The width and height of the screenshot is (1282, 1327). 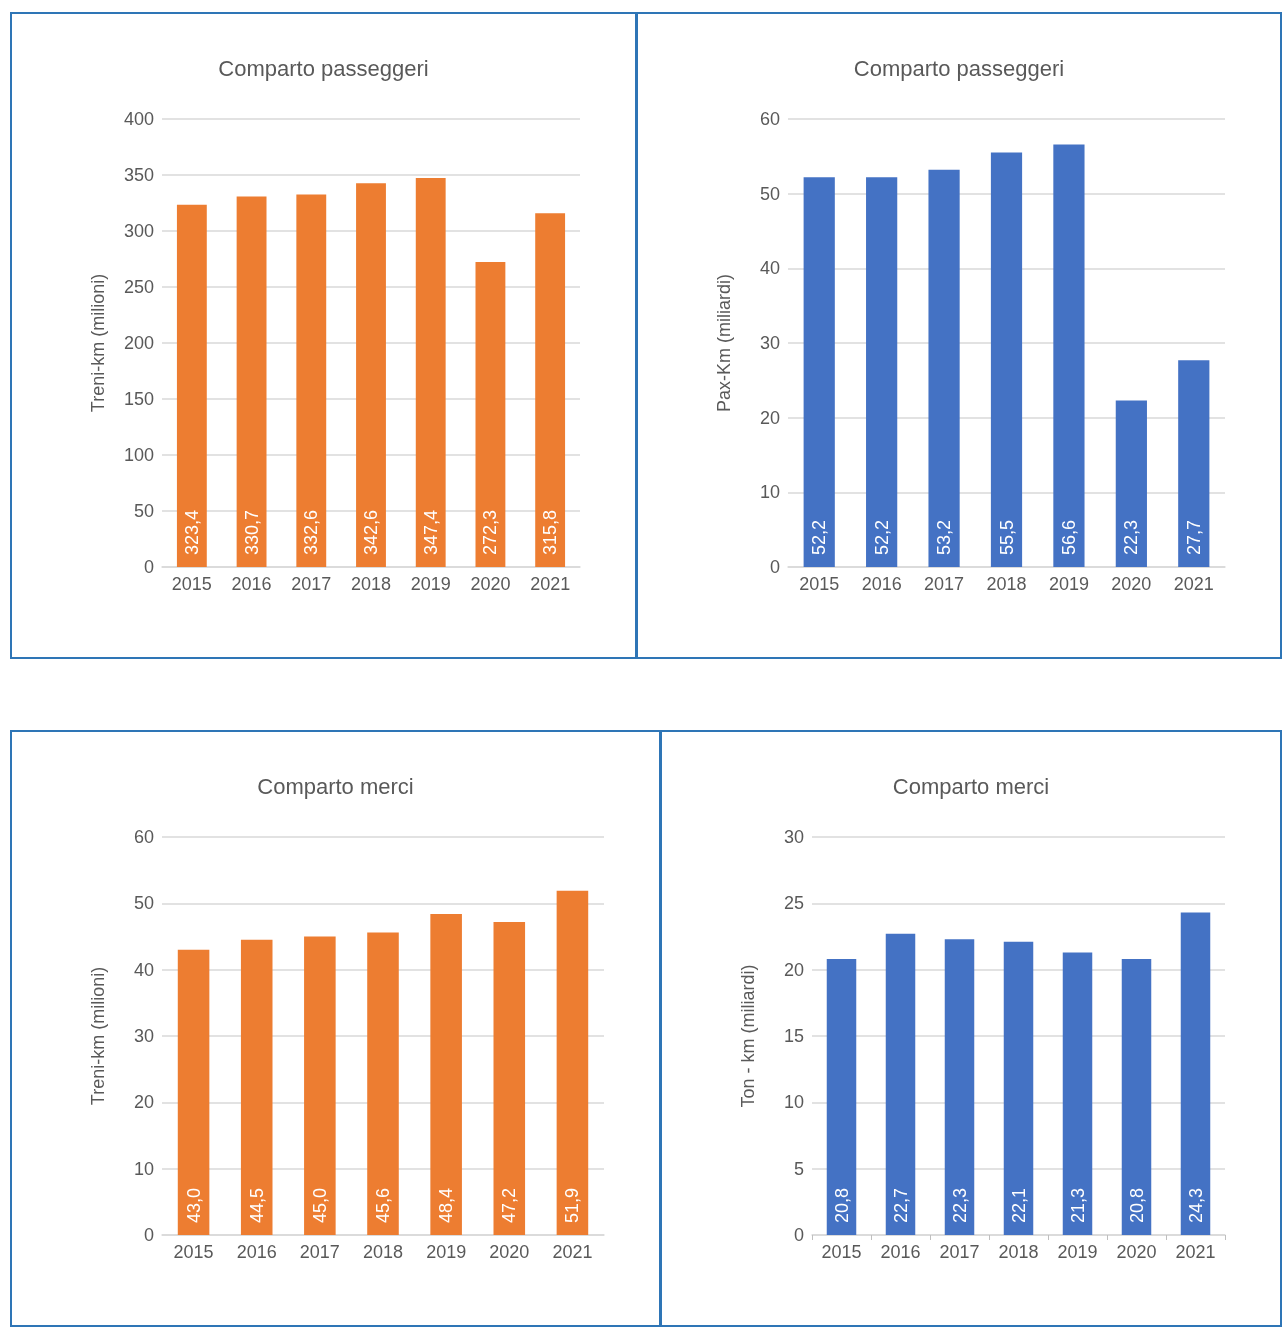 I want to click on y-tick-label: 100, so click(x=138, y=455).